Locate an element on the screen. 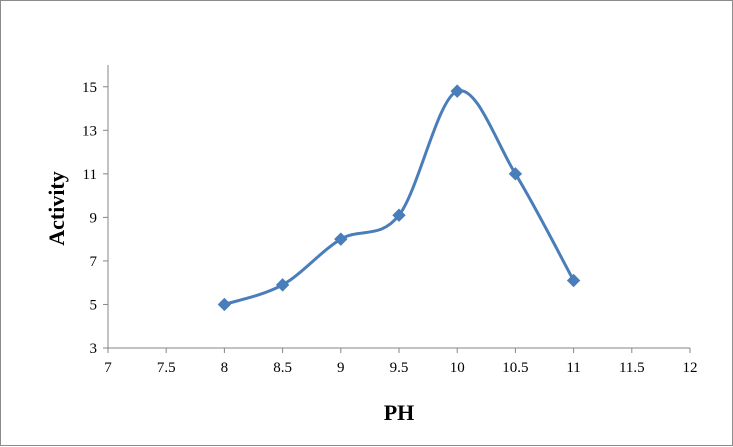 The height and width of the screenshot is (447, 733). x-tick-label: 11.5 is located at coordinates (632, 368).